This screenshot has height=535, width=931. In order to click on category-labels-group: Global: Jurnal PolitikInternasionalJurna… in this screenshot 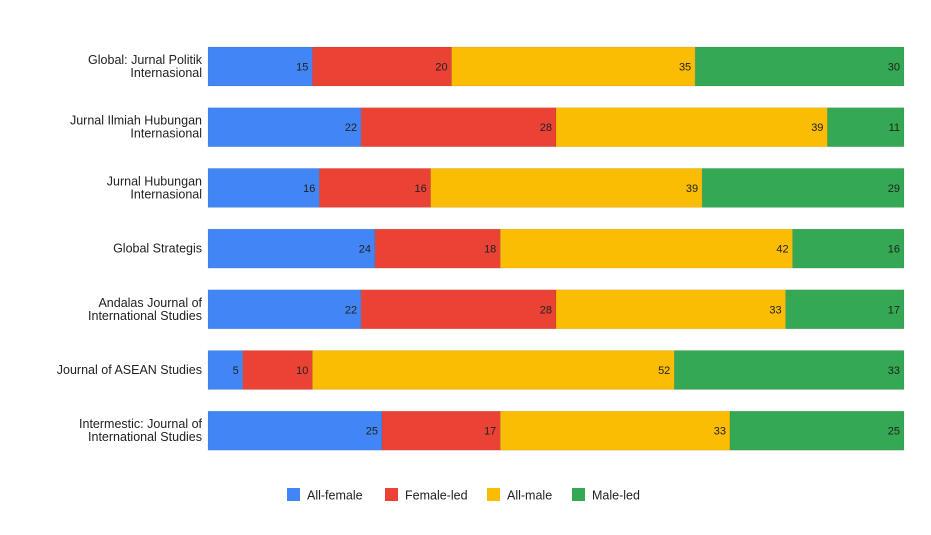, I will do `click(130, 248)`.